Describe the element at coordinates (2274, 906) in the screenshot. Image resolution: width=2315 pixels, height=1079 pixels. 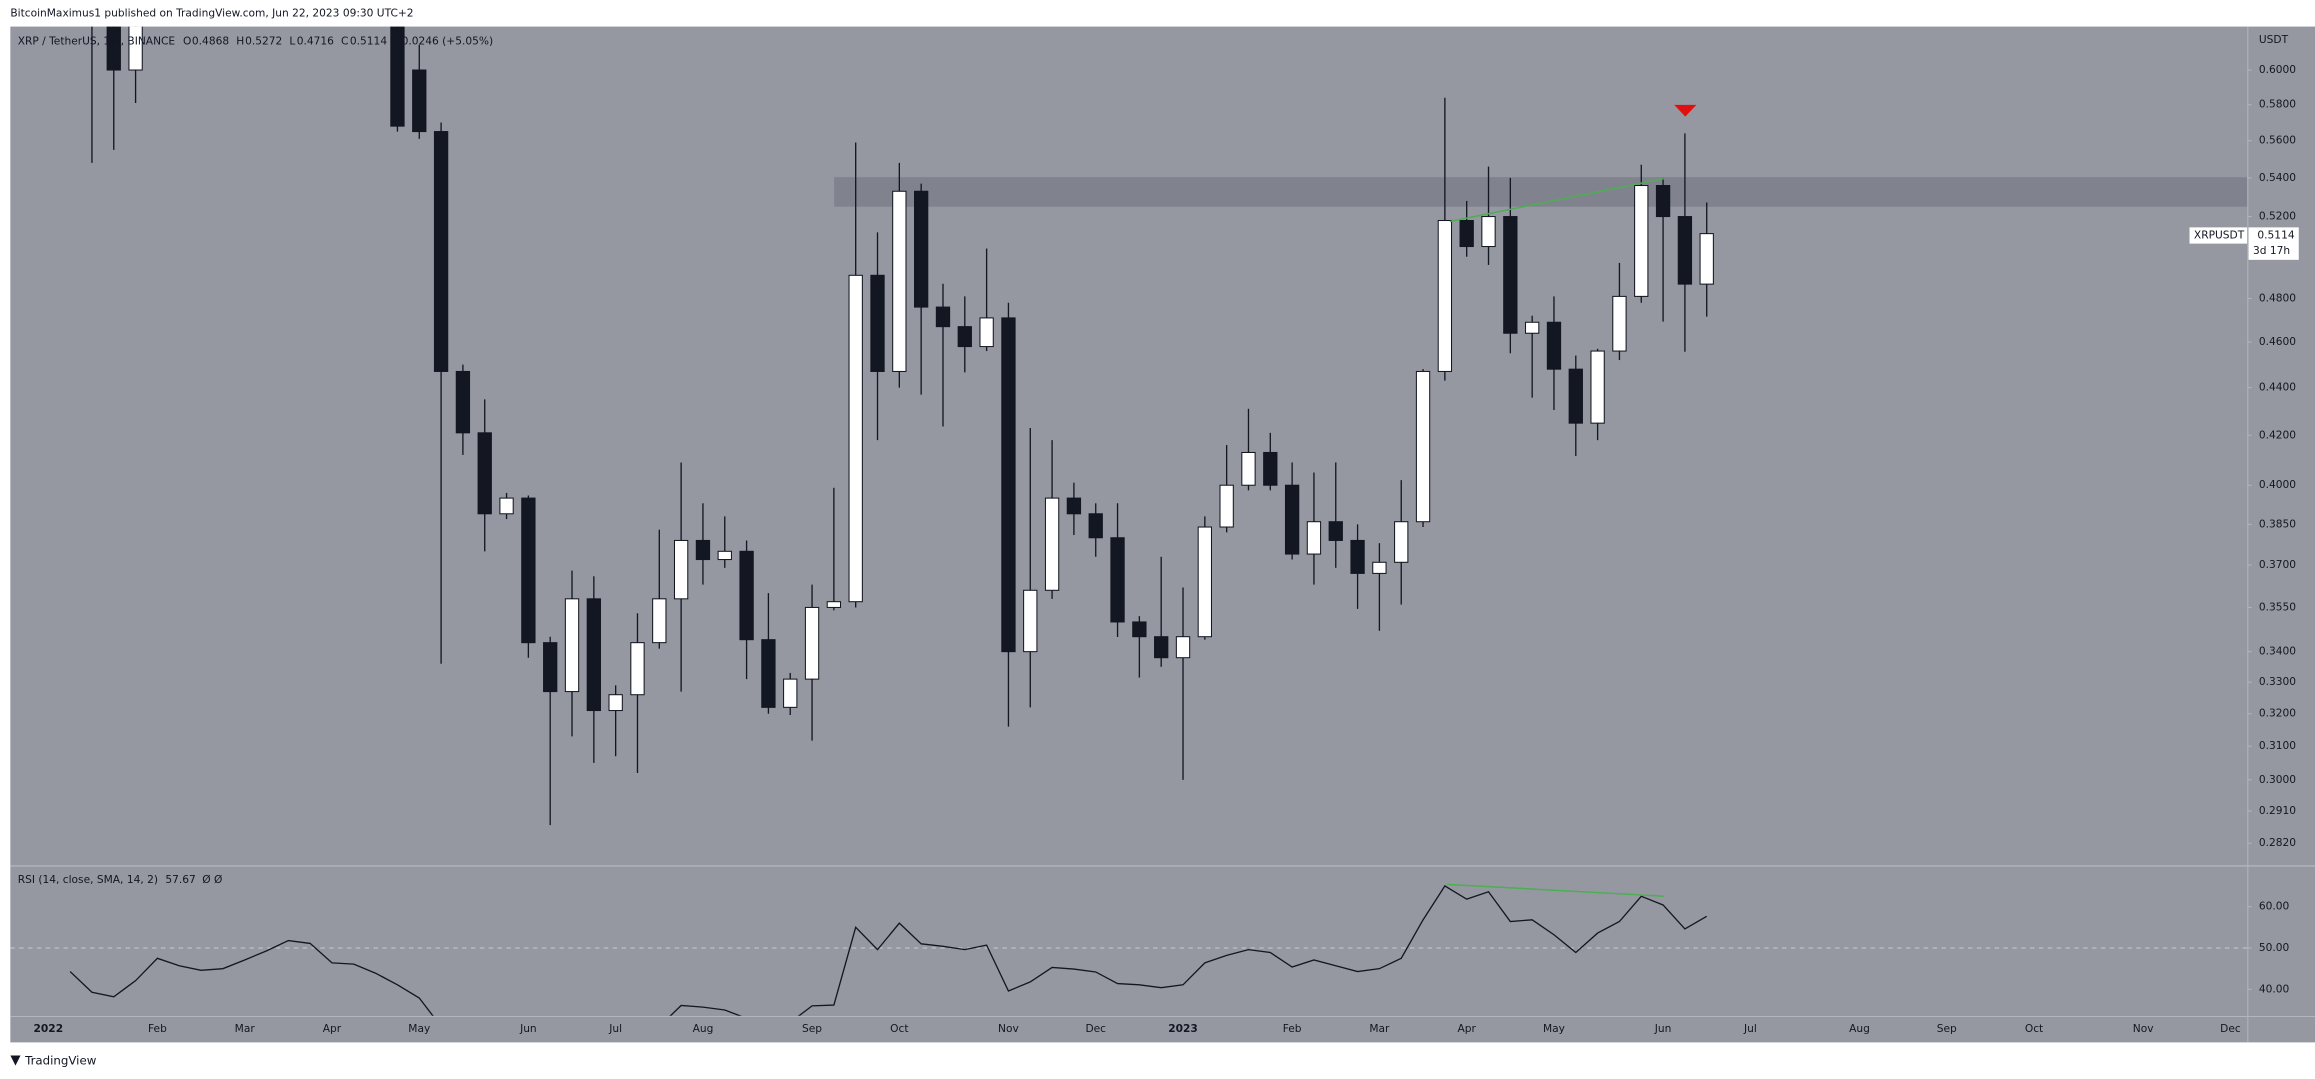
I see `y-tick-label: 60.00` at that location.